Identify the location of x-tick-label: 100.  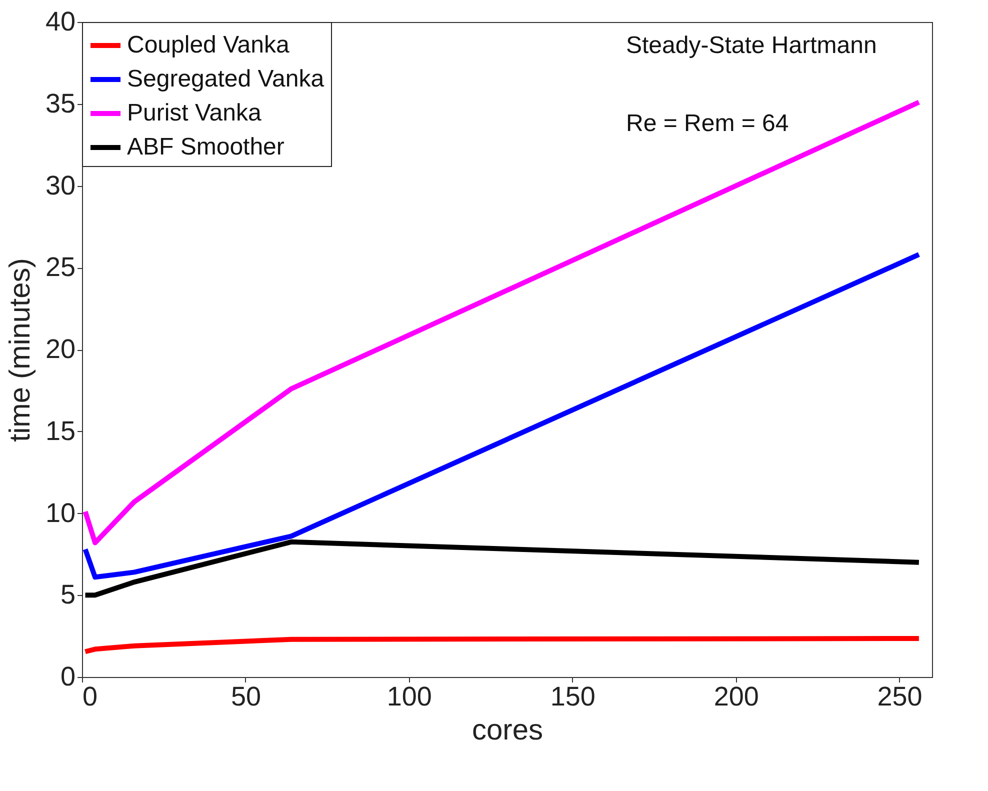
(409, 697).